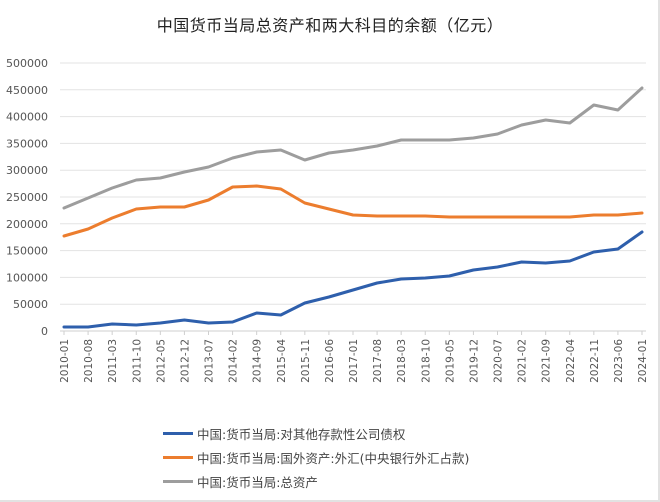 Image resolution: width=660 pixels, height=502 pixels. I want to click on legend-item-forex: 中国:货币当局:国外资产:外汇(中央银行外汇占款), so click(316, 457).